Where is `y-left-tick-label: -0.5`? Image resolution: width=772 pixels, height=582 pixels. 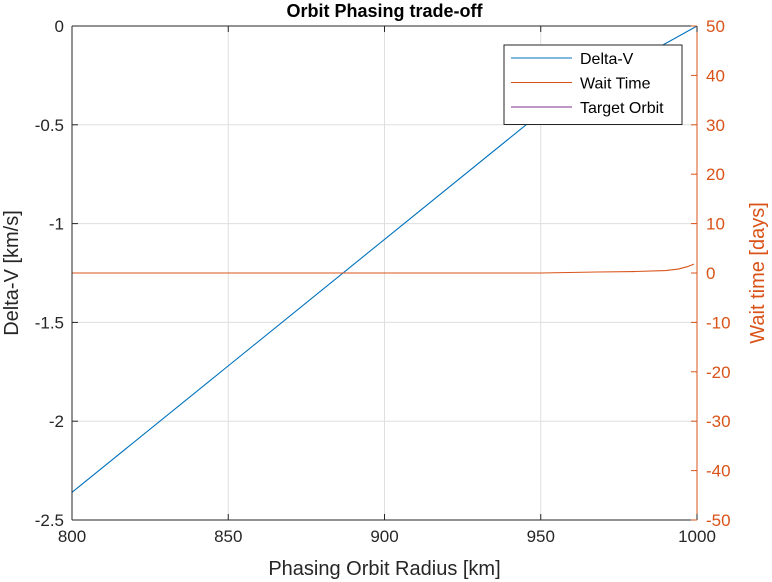
y-left-tick-label: -0.5 is located at coordinates (49, 125).